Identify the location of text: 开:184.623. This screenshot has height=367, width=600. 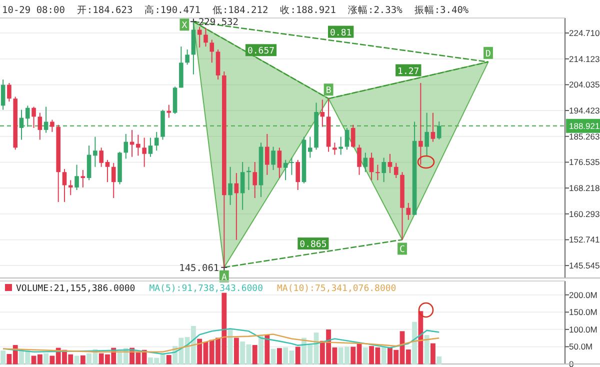
(104, 10).